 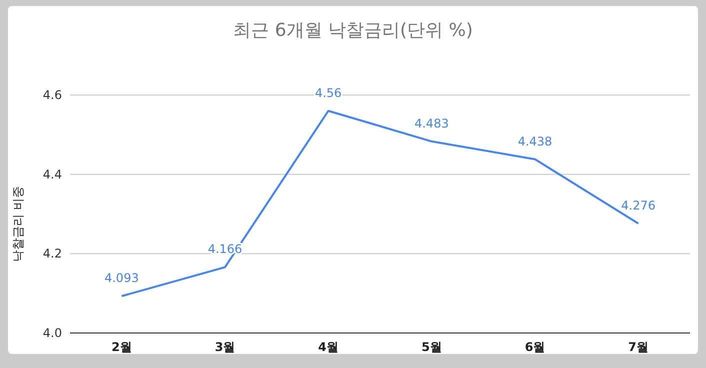 What do you see at coordinates (52, 95) in the screenshot?
I see `y-tick-label: 4.6` at bounding box center [52, 95].